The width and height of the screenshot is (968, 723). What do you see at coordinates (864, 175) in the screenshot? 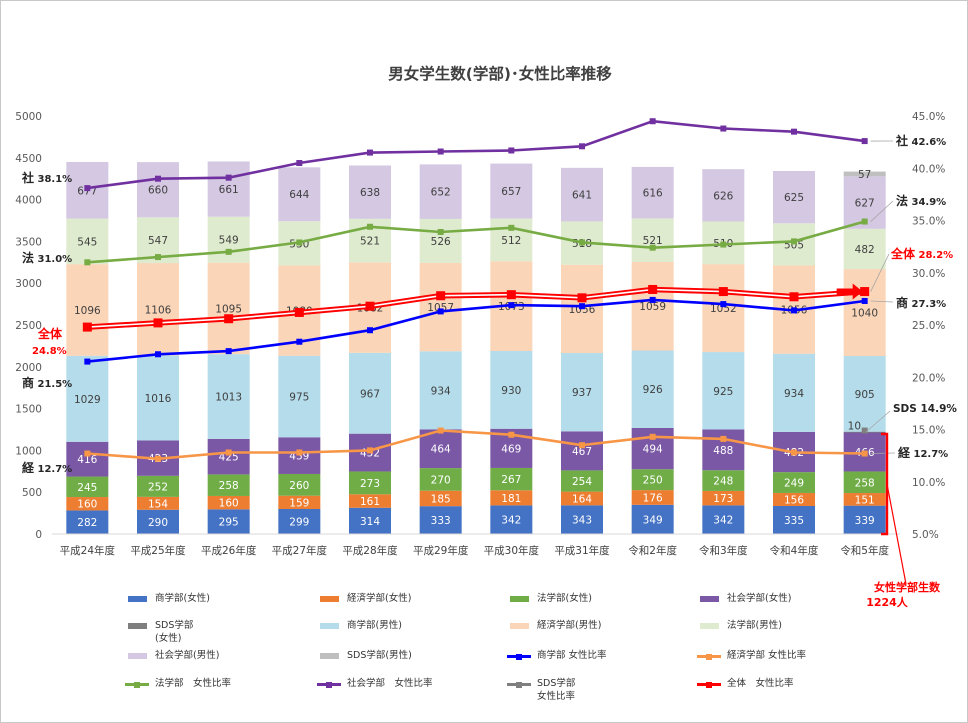
I see `bar-value-label: 57` at bounding box center [864, 175].